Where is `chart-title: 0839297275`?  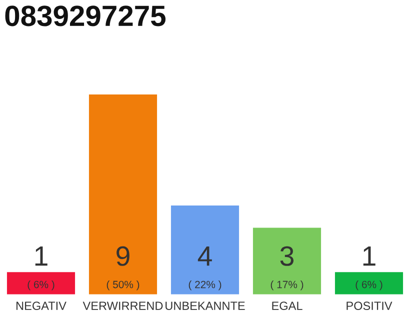 chart-title: 0839297275 is located at coordinates (85, 16).